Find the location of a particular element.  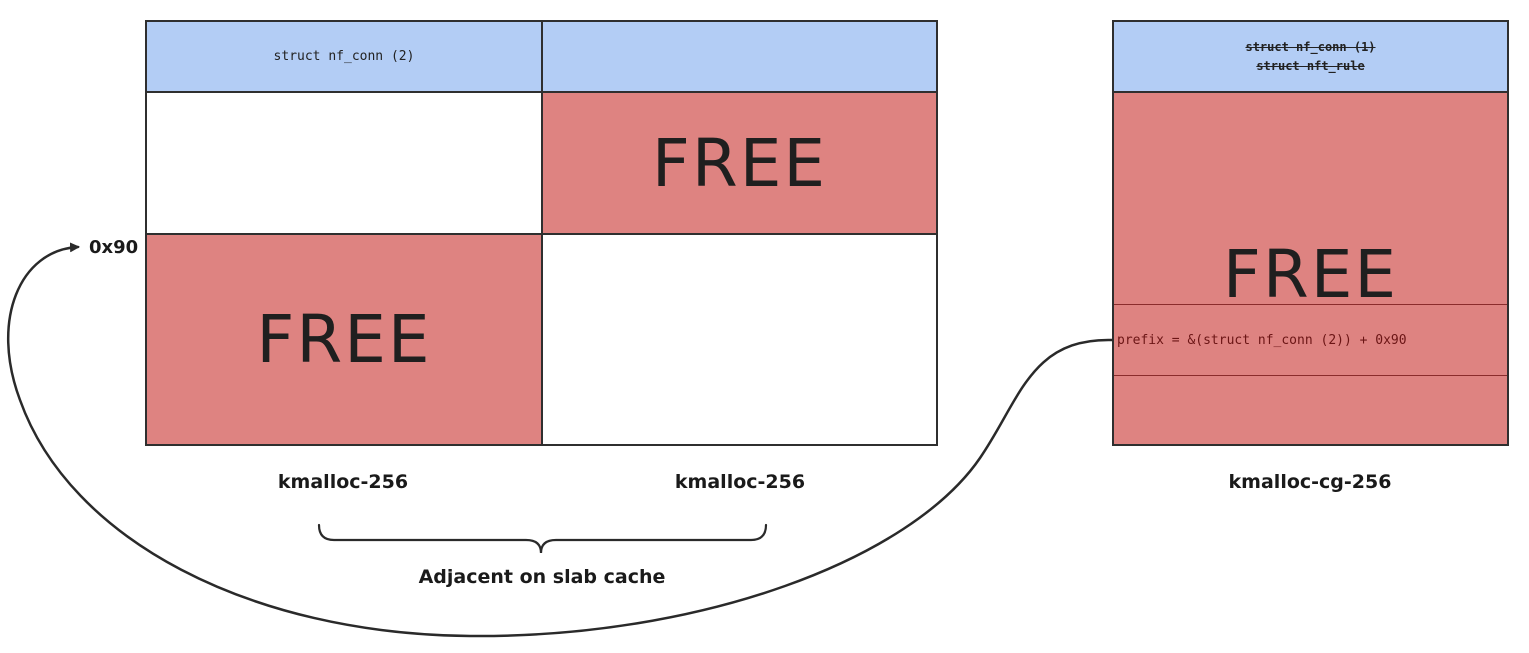

offset-label: 0x90 is located at coordinates (114, 247).